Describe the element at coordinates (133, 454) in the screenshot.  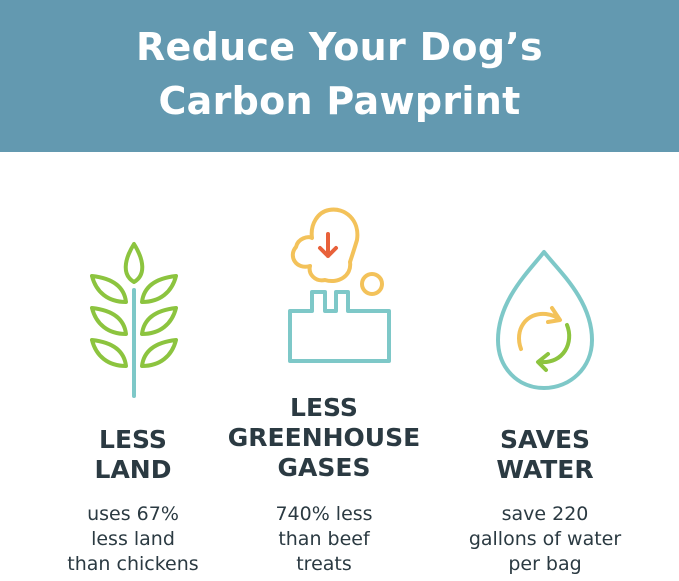
I see `column-heading: LESS LAND` at that location.